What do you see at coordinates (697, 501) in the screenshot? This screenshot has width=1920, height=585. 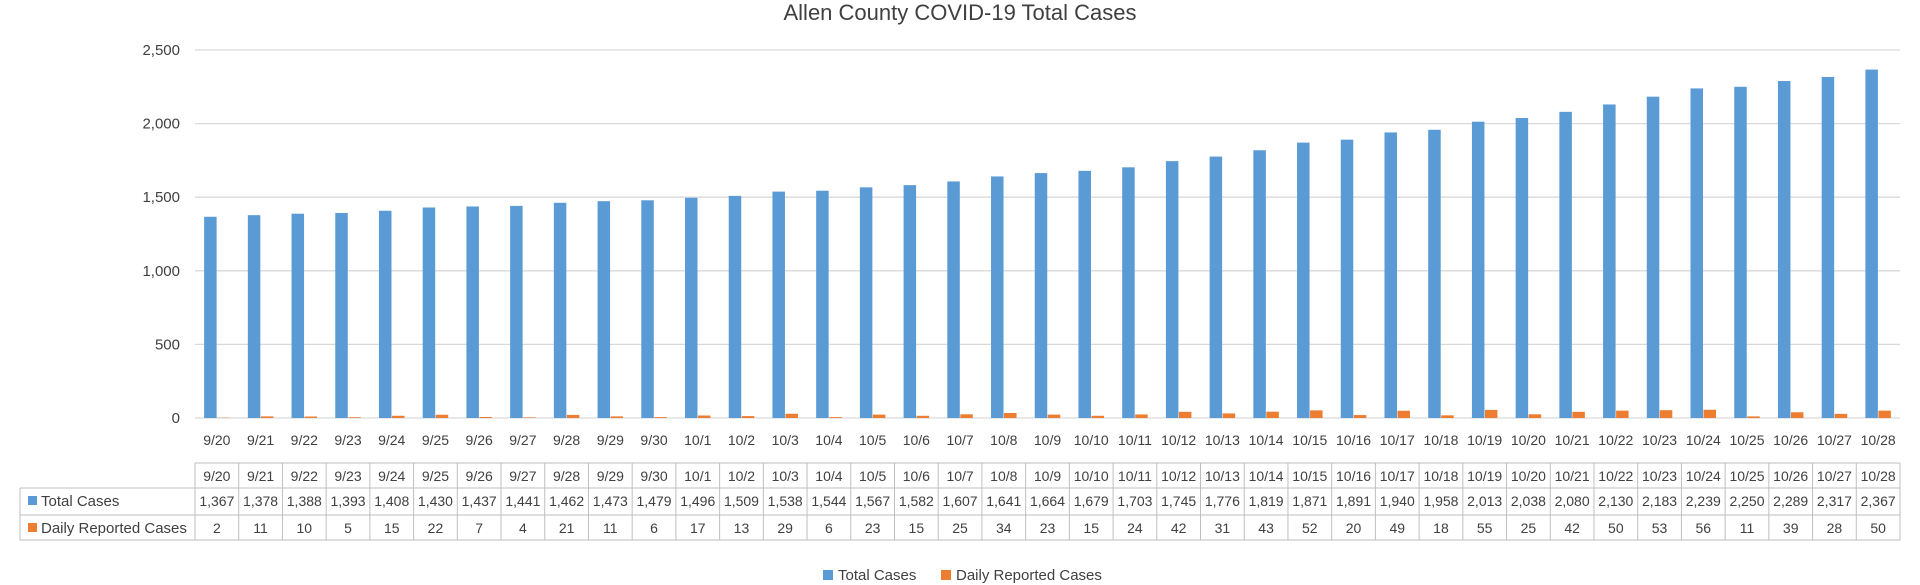 I see `table-value-cell: 1,496` at bounding box center [697, 501].